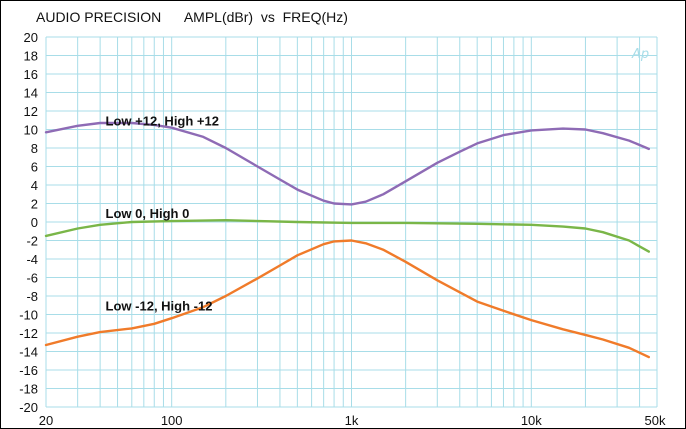 The height and width of the screenshot is (429, 686). What do you see at coordinates (31, 111) in the screenshot?
I see `y-tick-label: 12` at bounding box center [31, 111].